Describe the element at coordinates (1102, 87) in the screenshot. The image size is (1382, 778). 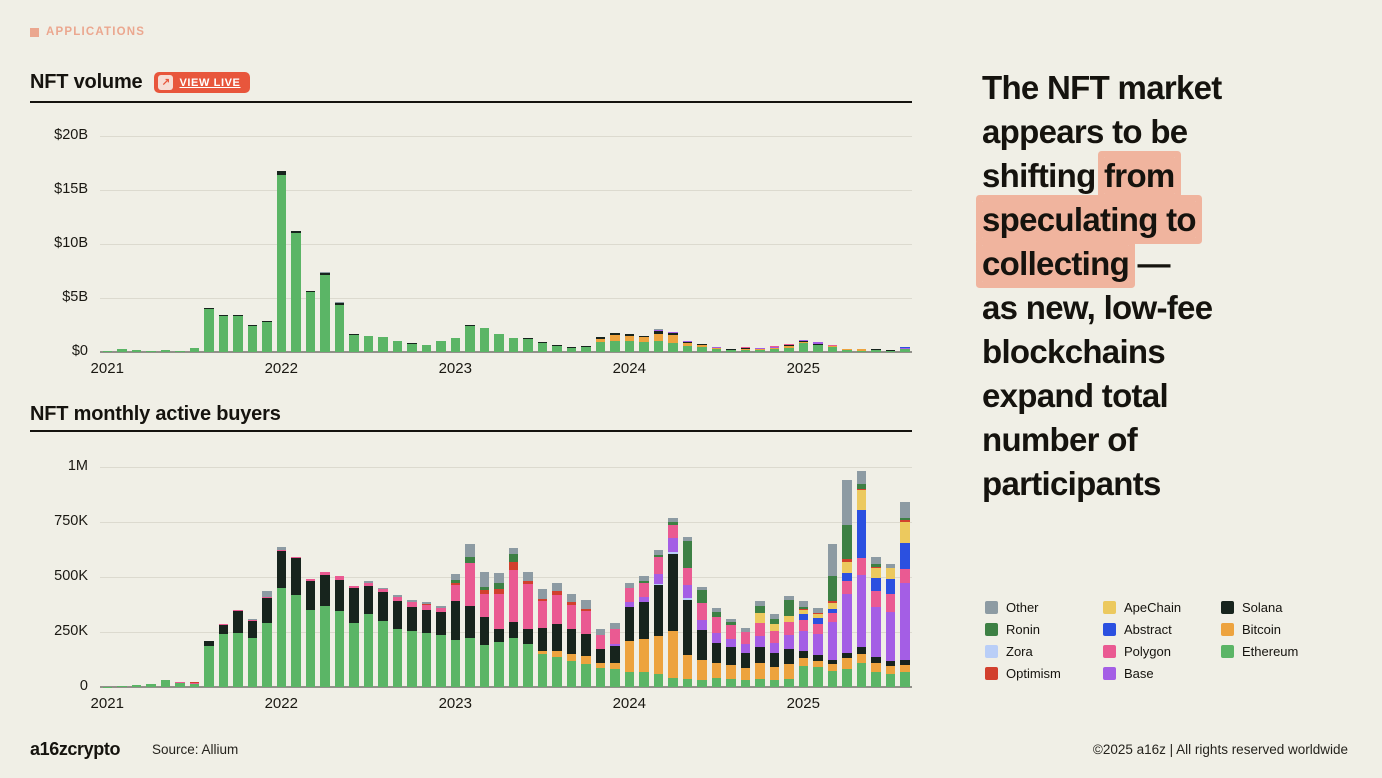
I see `headline-text: The NFT market` at that location.